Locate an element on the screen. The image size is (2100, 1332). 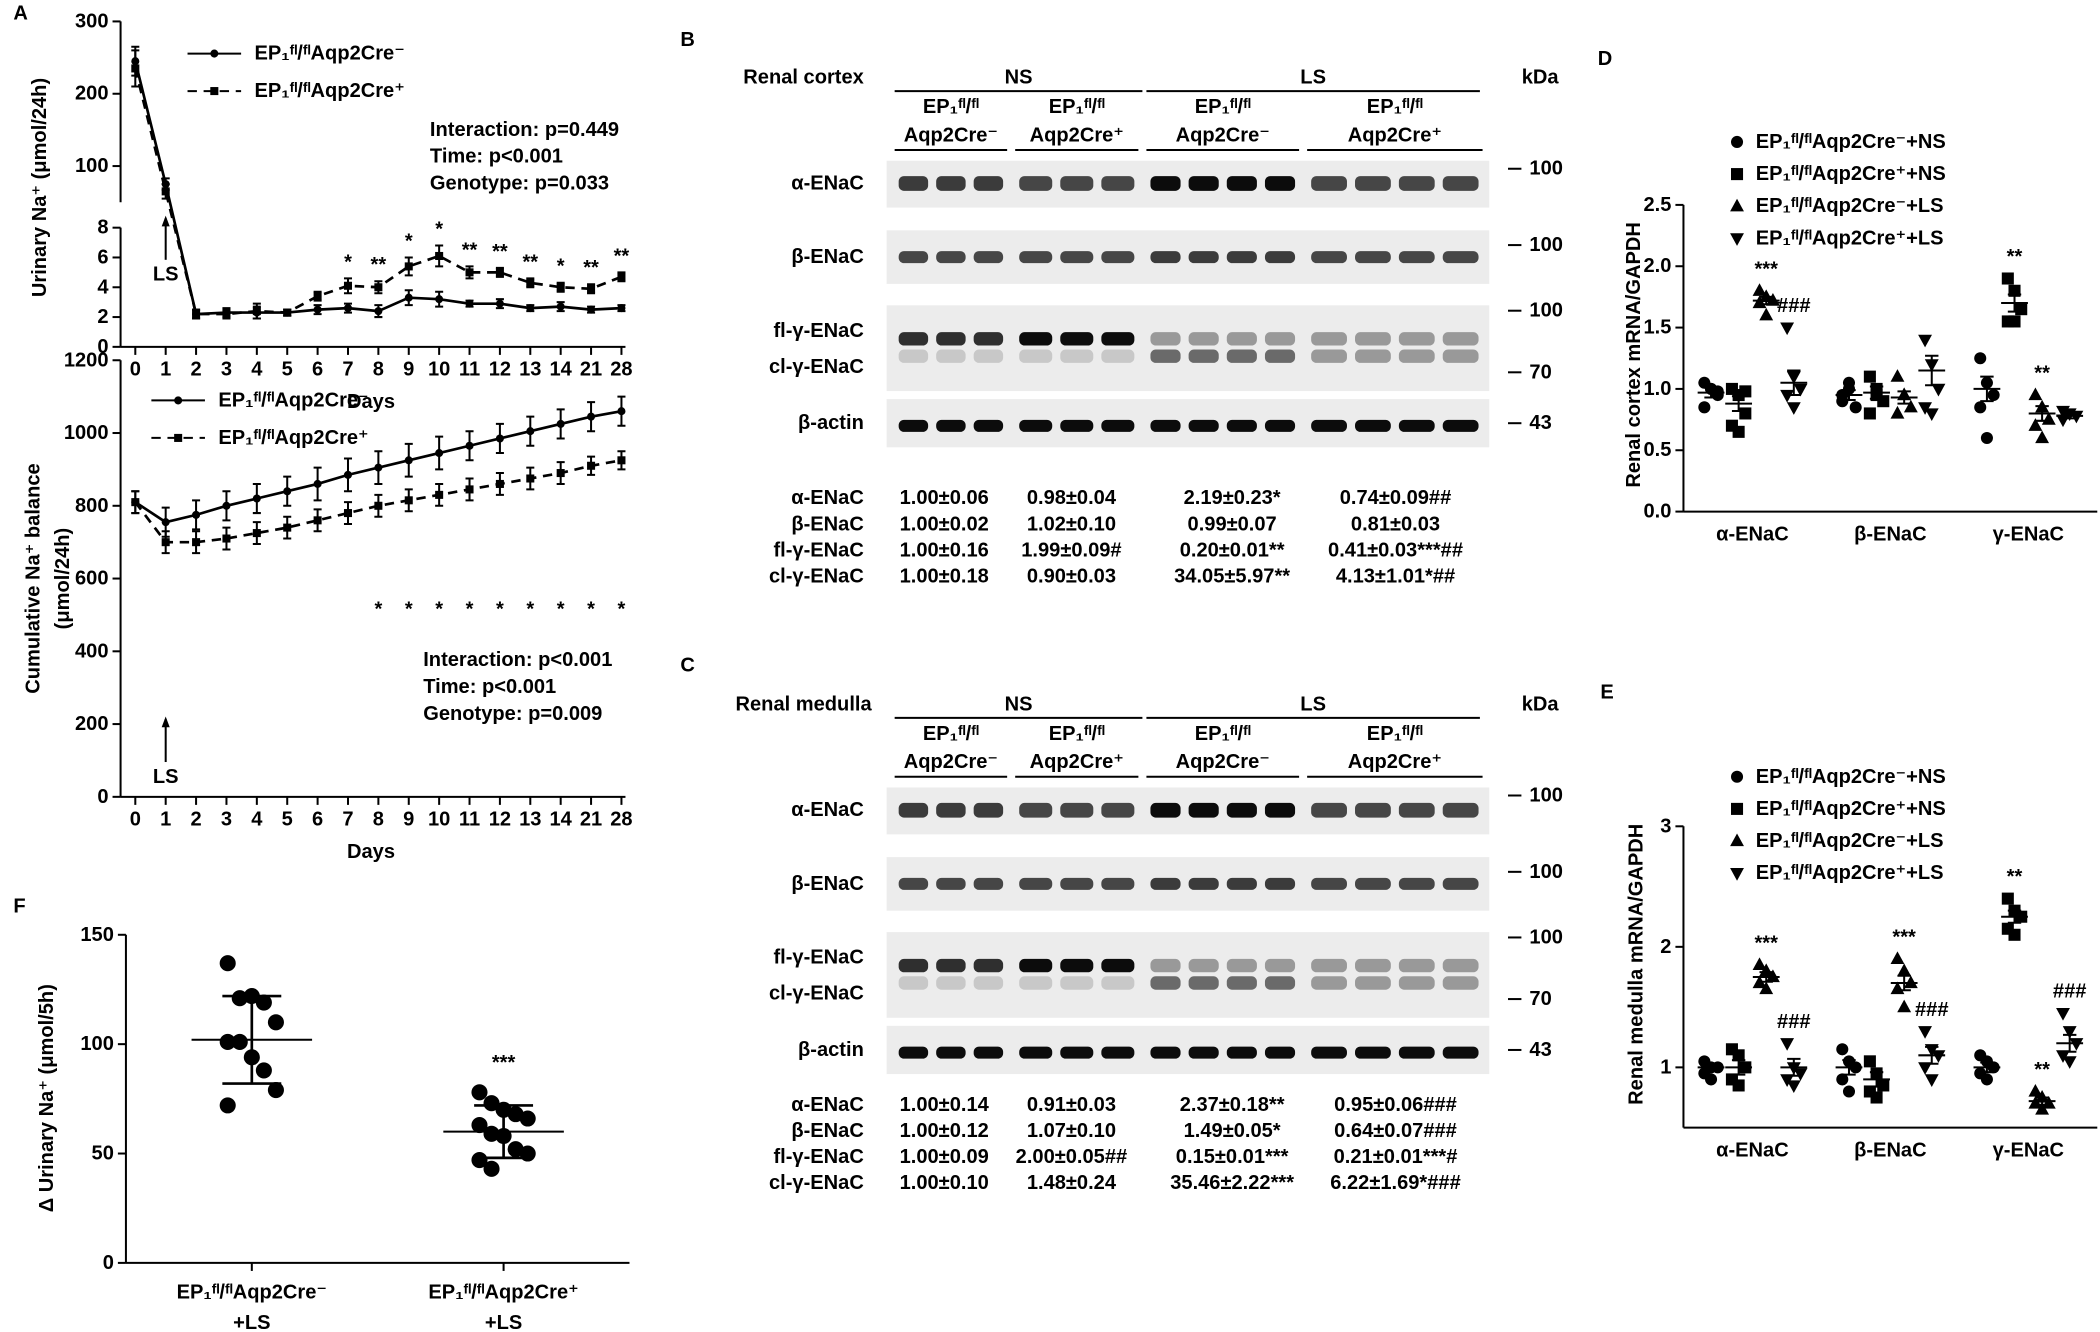
unit-label: kDa is located at coordinates (1541, 78).